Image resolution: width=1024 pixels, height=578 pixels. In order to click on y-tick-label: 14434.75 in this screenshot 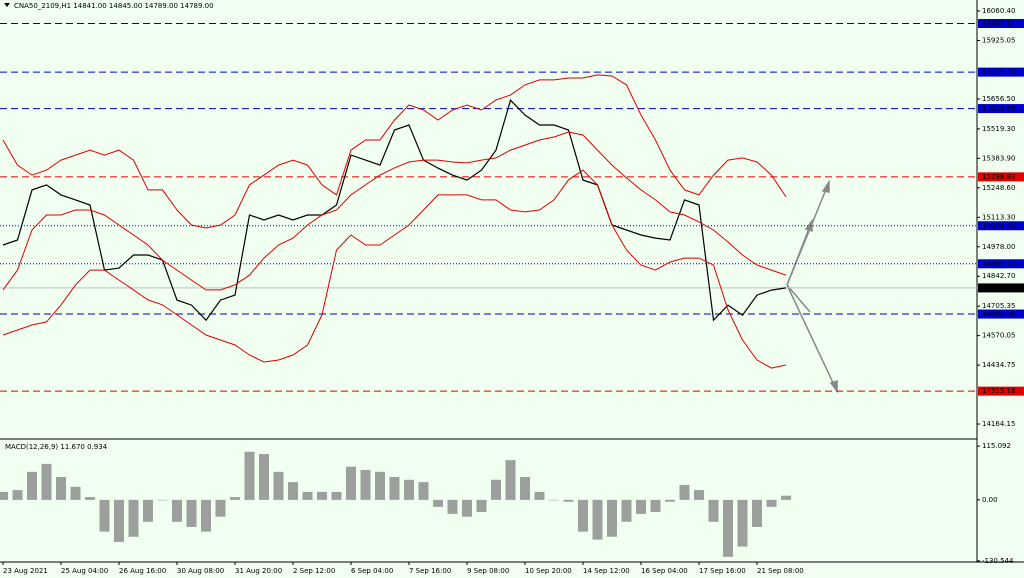, I will do `click(998, 365)`.